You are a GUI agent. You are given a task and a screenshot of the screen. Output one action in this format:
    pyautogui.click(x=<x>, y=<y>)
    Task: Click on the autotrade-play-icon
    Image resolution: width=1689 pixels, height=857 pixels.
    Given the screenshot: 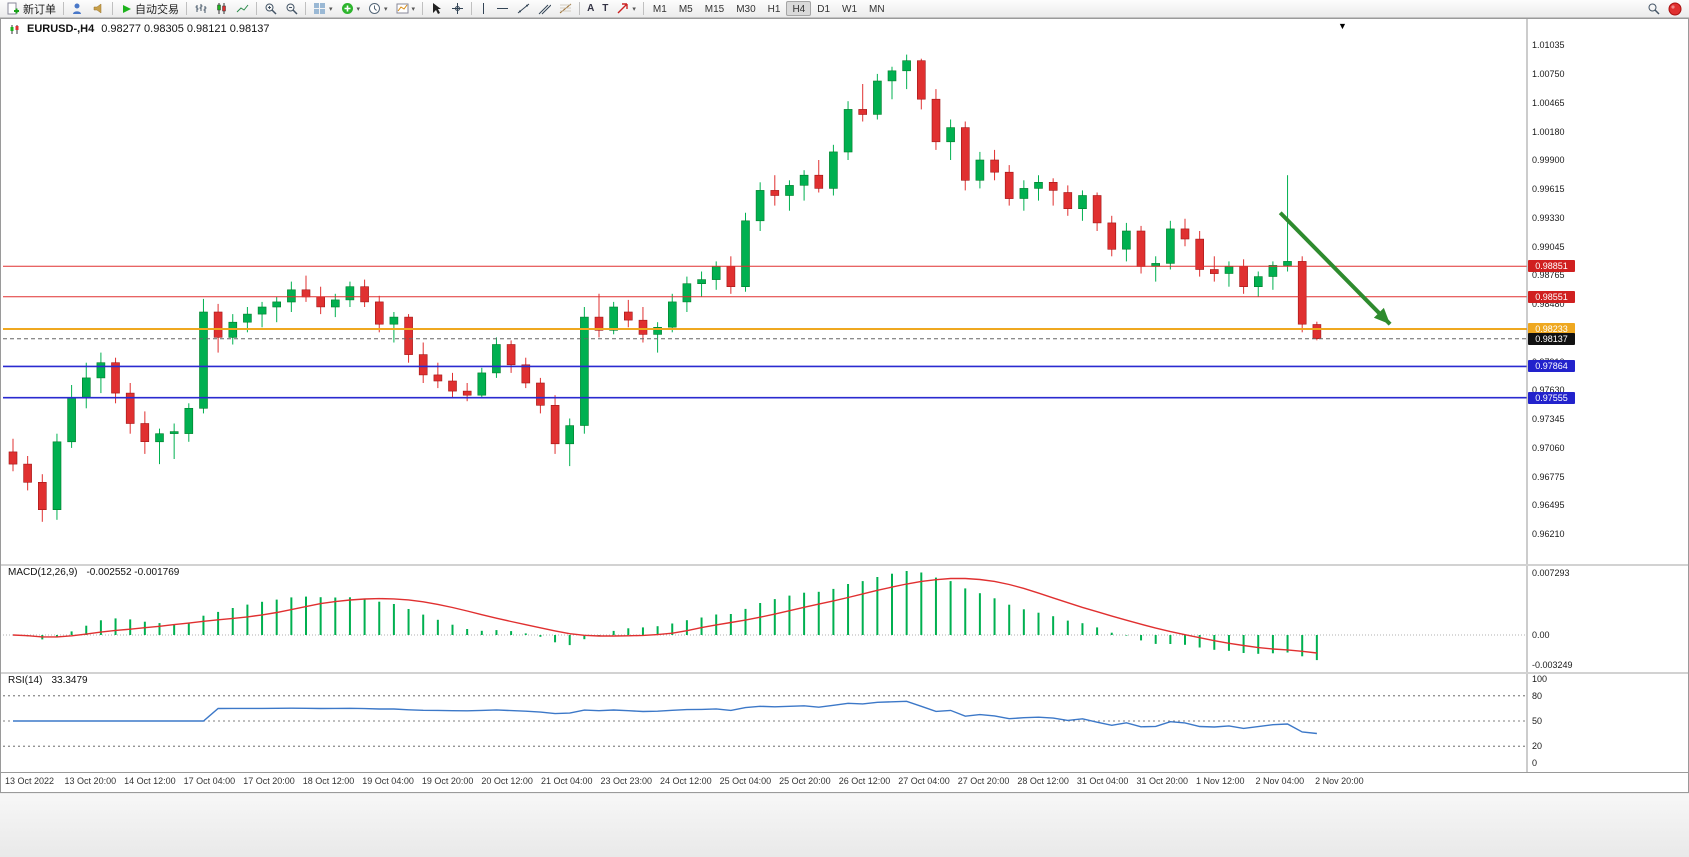 What is the action you would take?
    pyautogui.click(x=126, y=9)
    